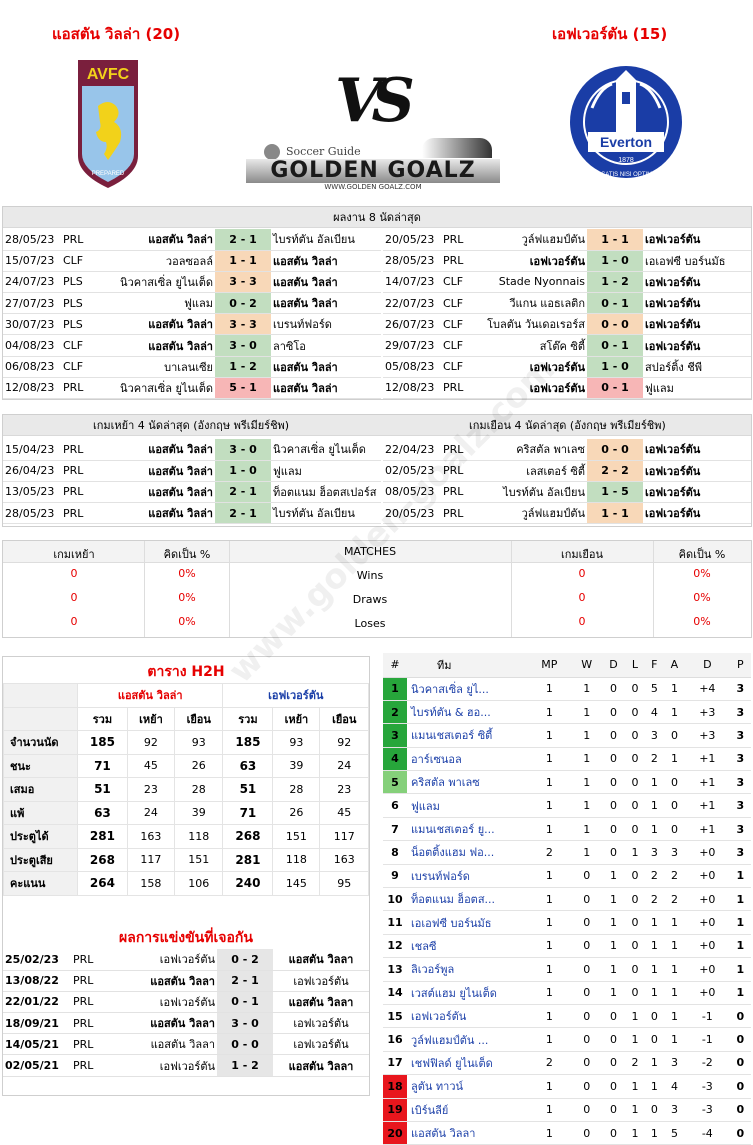 This screenshot has width=753, height=1145. I want to click on standings-team: คริสตัล พาเลซ, so click(467, 782).